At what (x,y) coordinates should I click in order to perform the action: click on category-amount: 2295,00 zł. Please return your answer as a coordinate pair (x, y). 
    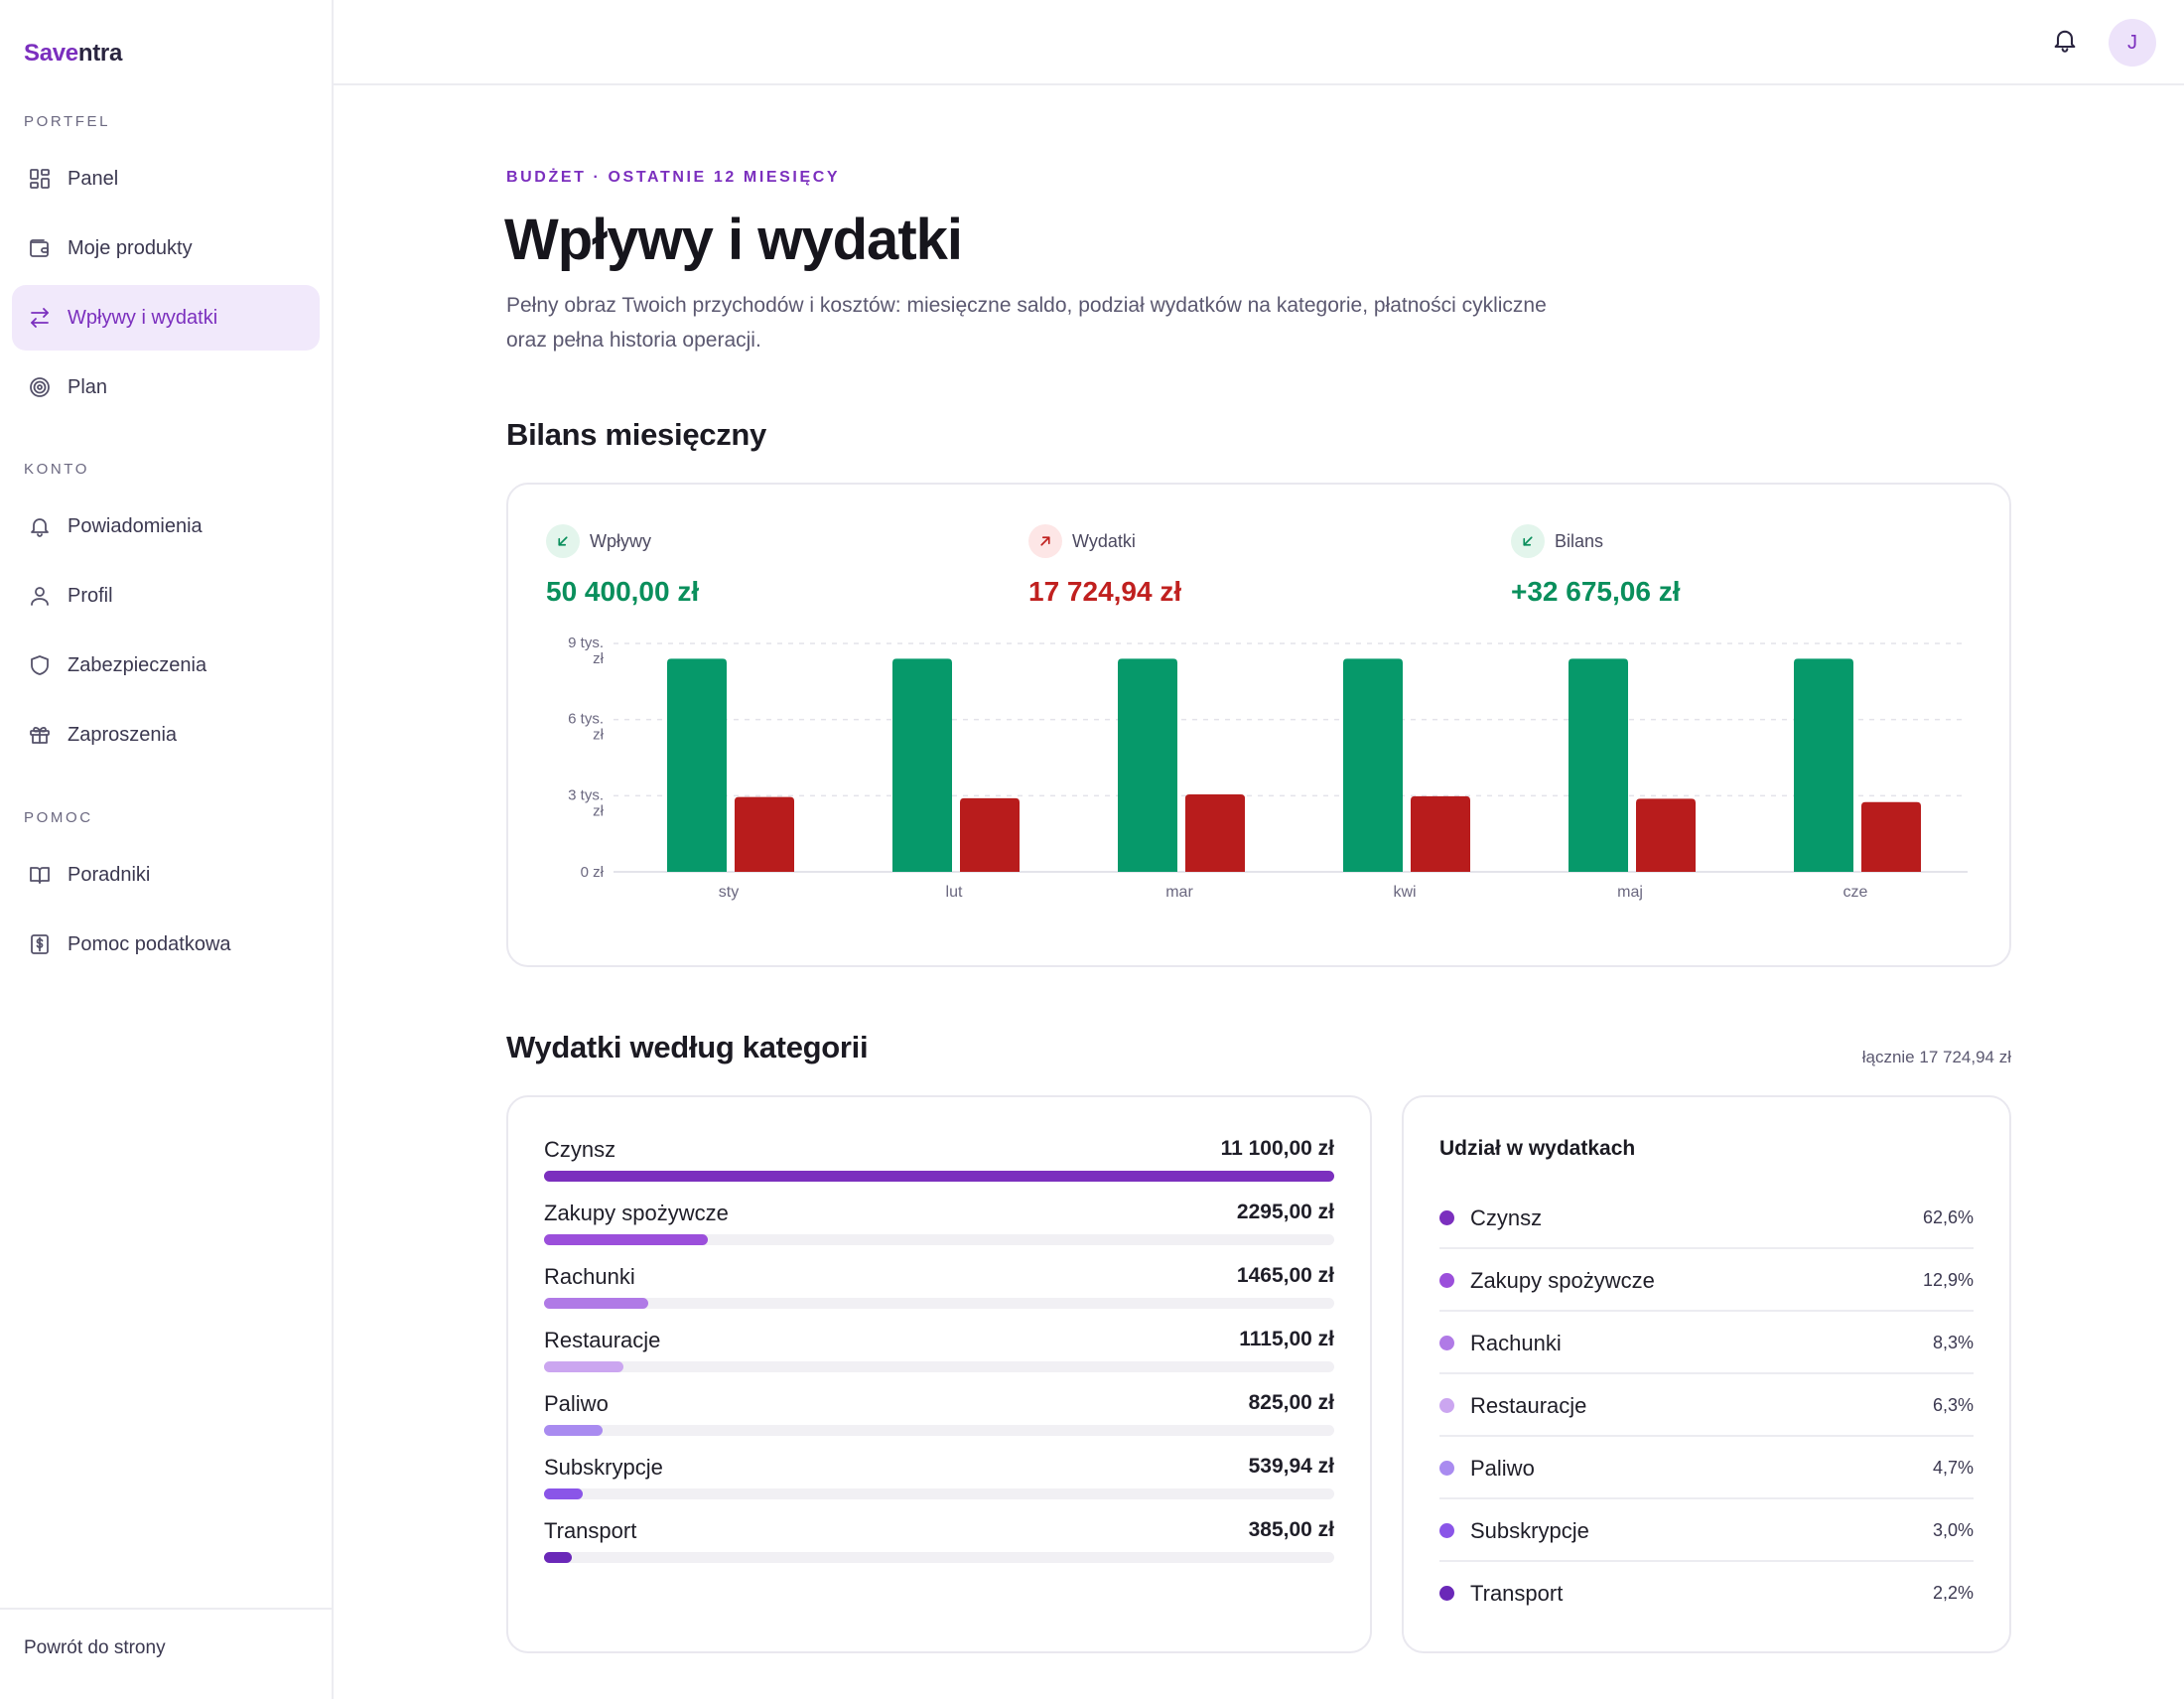
    Looking at the image, I should click on (1285, 1212).